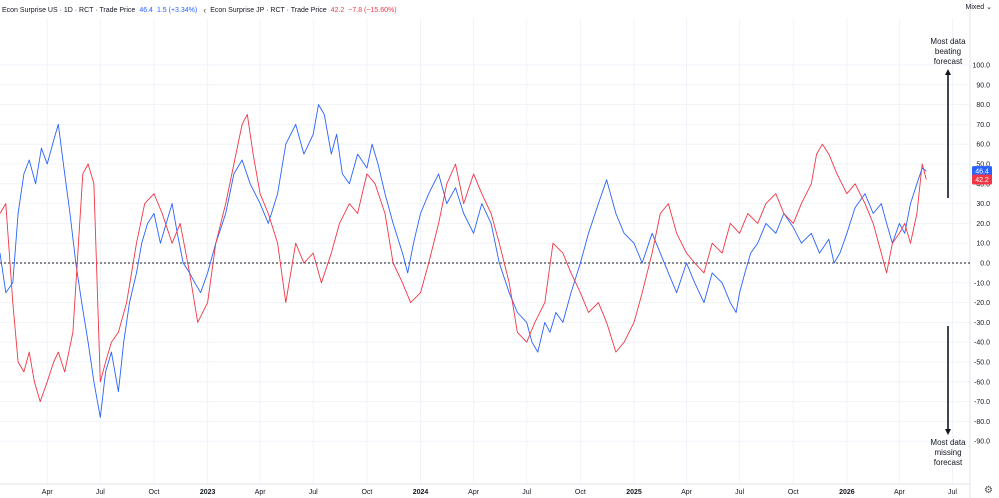 Image resolution: width=999 pixels, height=498 pixels. I want to click on annotation-top-line-1: Most data, so click(948, 41).